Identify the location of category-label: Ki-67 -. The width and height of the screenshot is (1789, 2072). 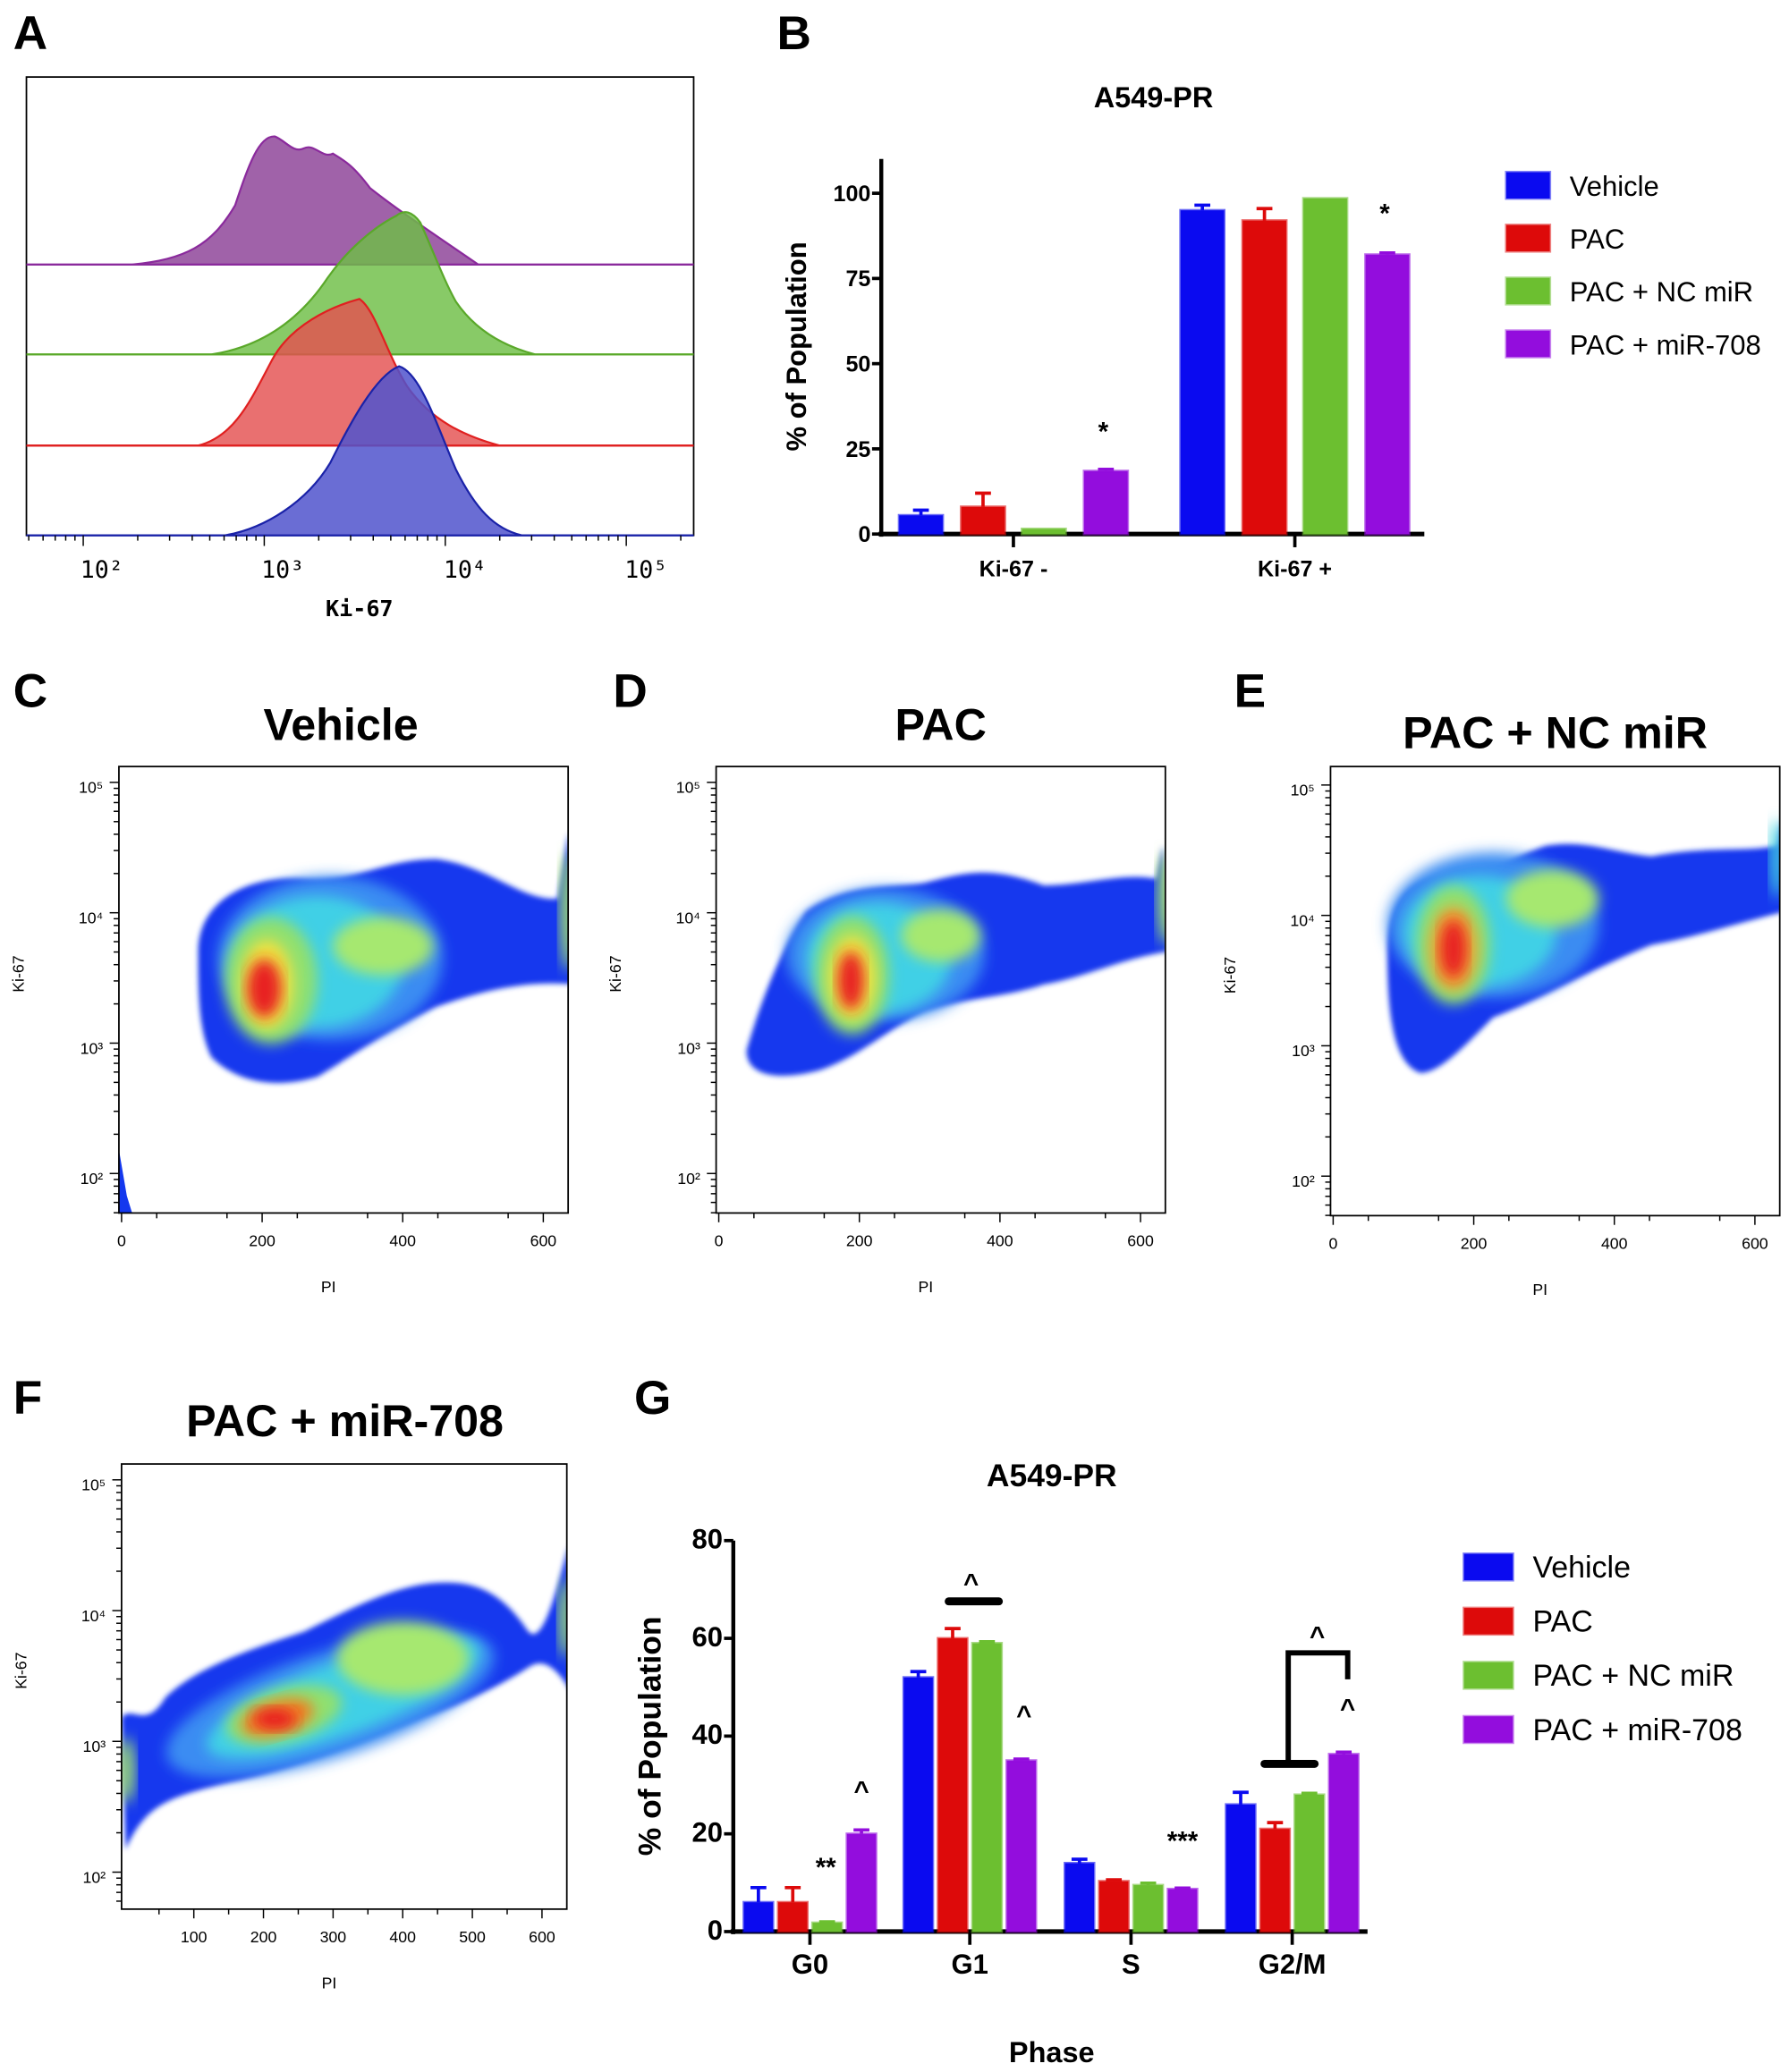
(1014, 568).